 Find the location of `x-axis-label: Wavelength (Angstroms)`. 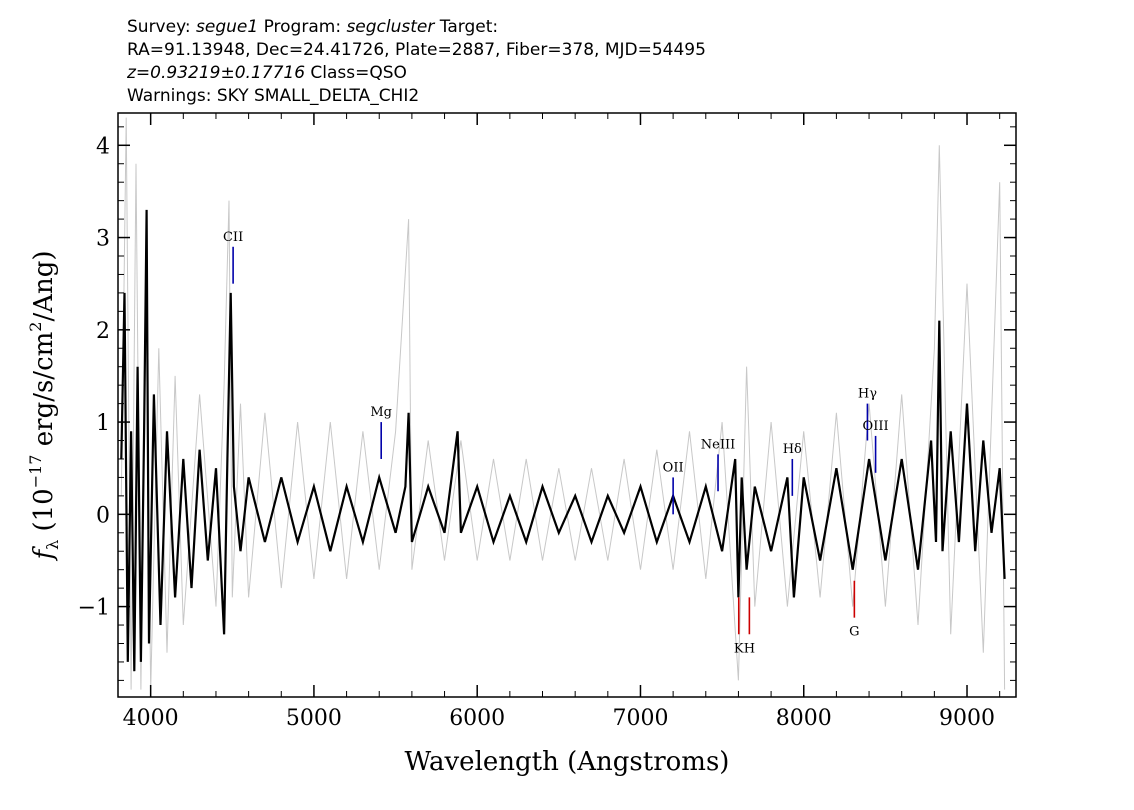

x-axis-label: Wavelength (Angstroms) is located at coordinates (567, 762).